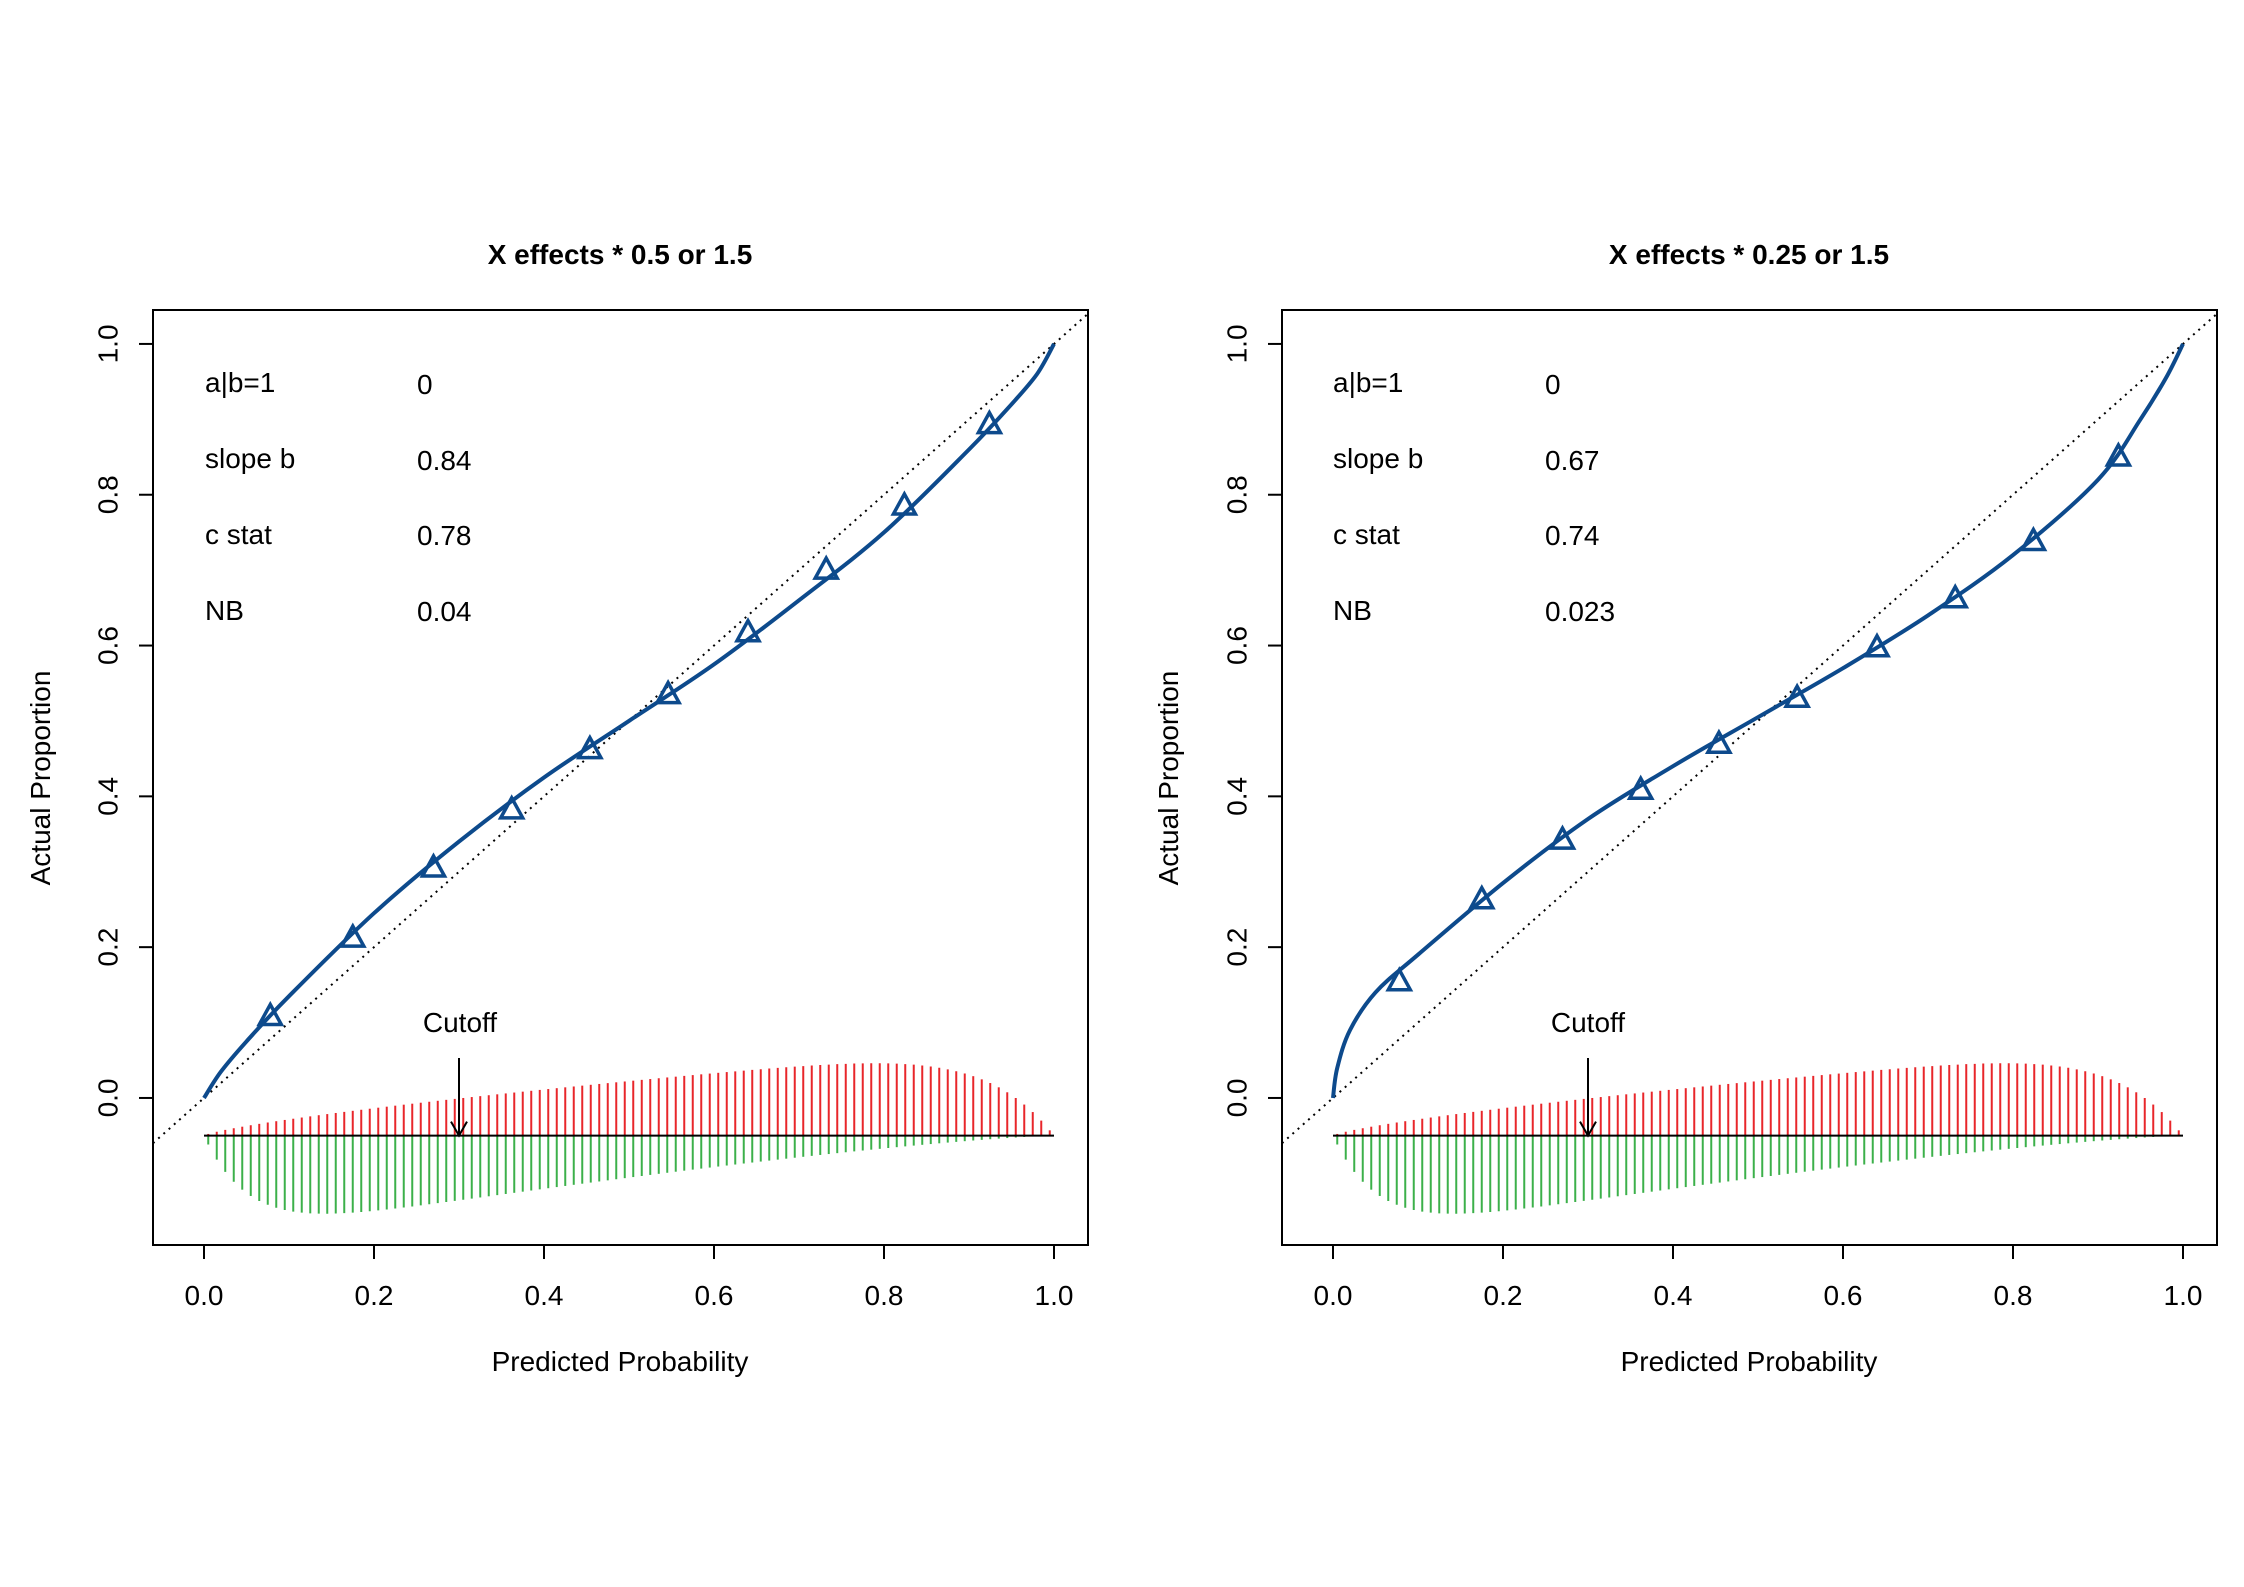  What do you see at coordinates (250, 458) in the screenshot?
I see `panel-1-stat-label-2: slope b` at bounding box center [250, 458].